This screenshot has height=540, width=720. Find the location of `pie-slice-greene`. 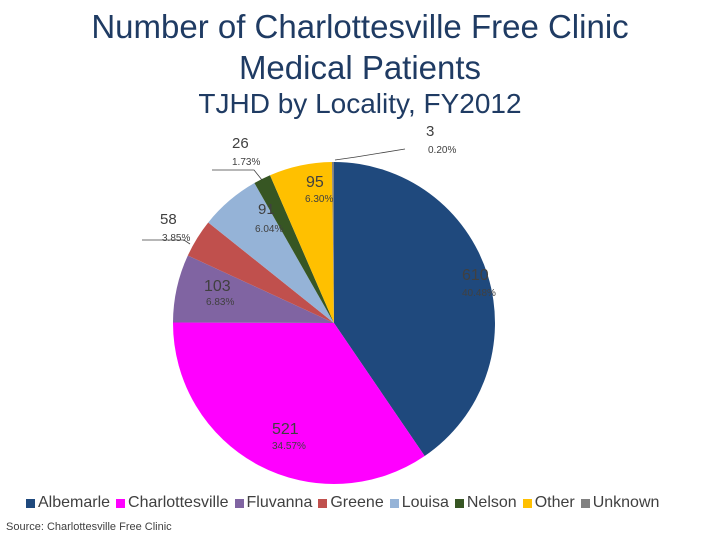

pie-slice-greene is located at coordinates (260, 272).